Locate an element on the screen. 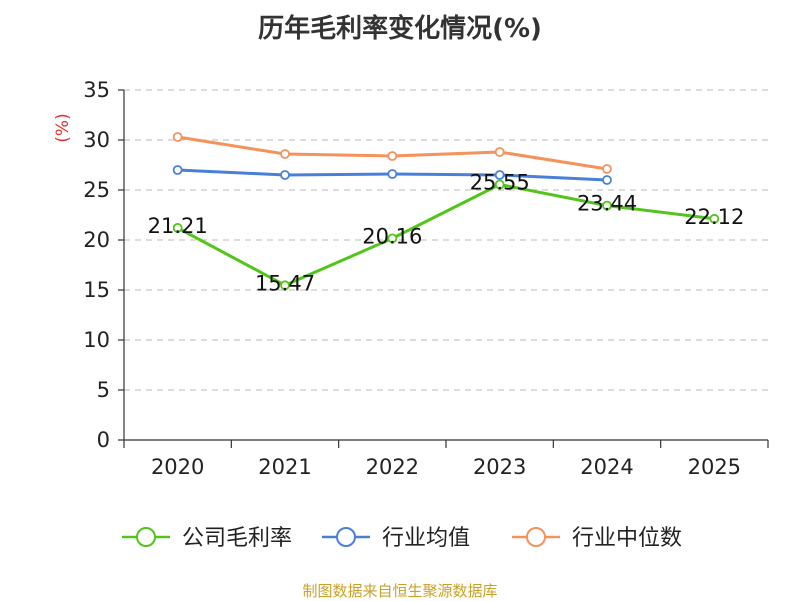  legend-label: 行业均值 is located at coordinates (426, 538).